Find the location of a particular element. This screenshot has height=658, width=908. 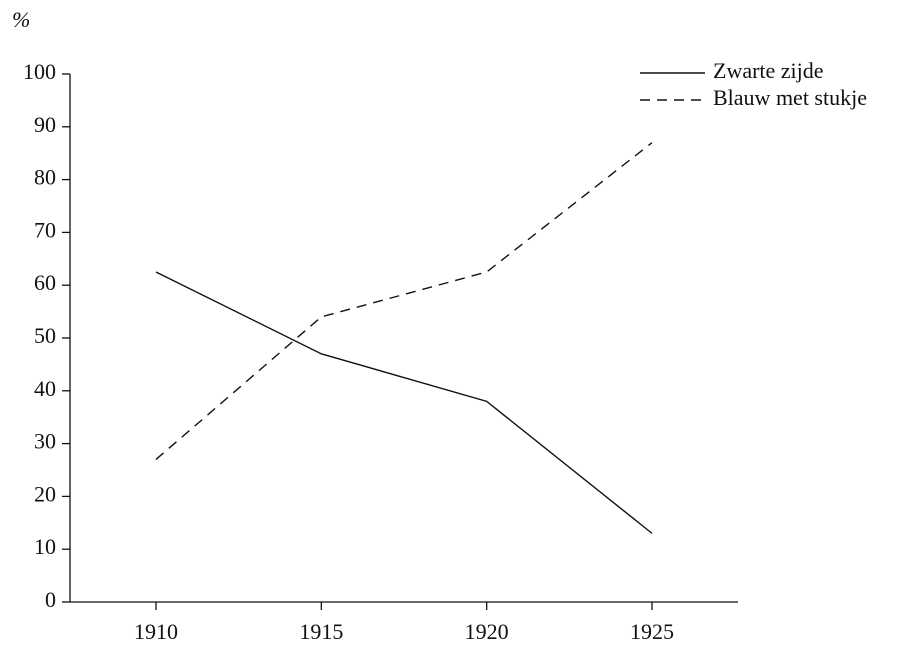

legend-label: Zwarte zijde is located at coordinates (768, 70).